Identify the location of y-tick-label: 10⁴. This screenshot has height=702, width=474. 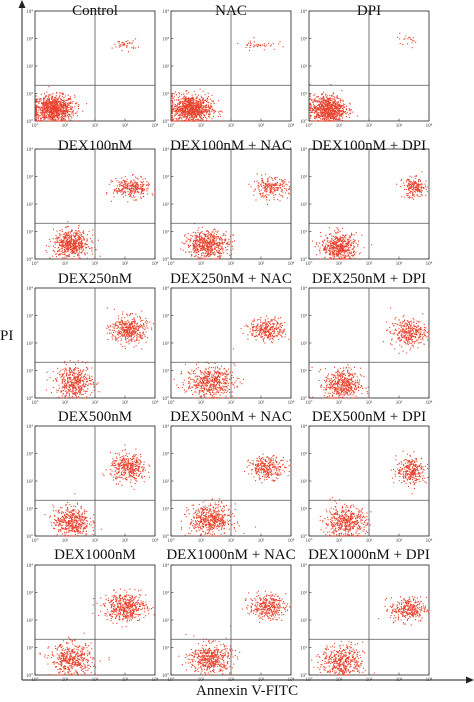
(29, 12).